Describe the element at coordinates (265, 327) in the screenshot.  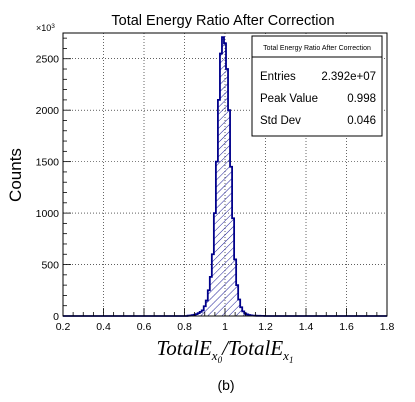
I see `x-tick-label: 1.2` at that location.